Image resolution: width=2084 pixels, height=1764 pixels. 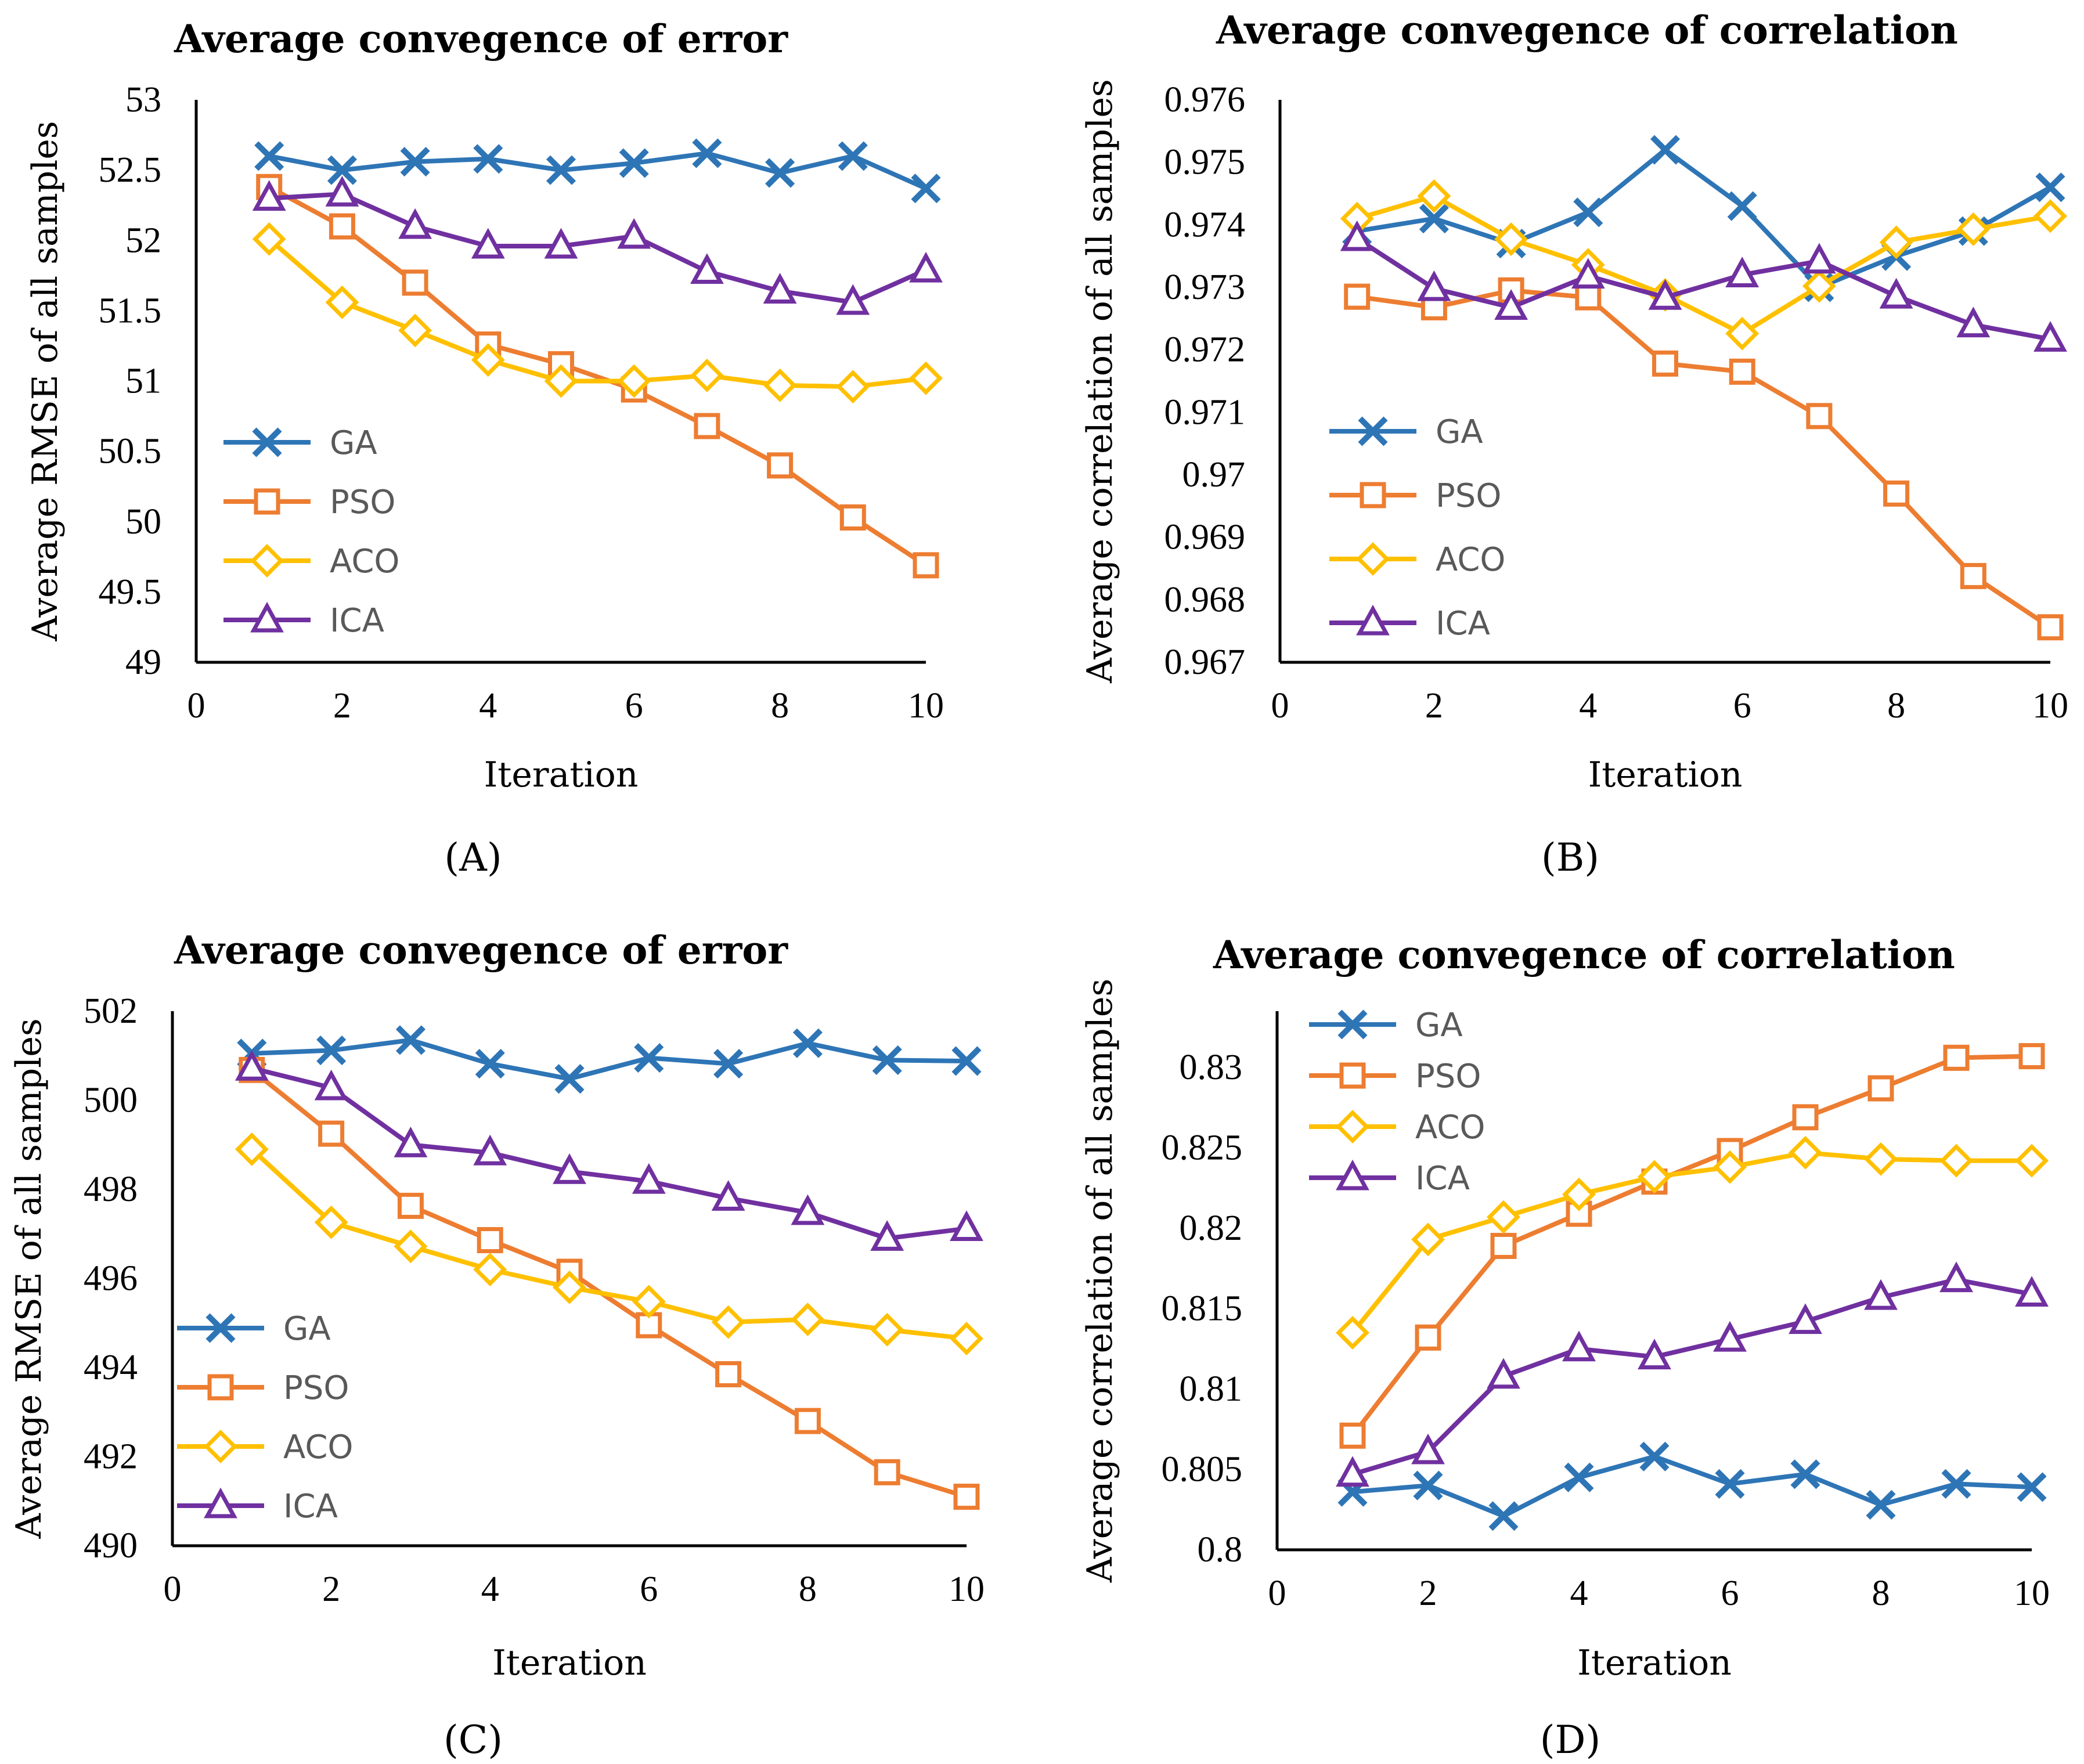 I want to click on y-tick-label: 0.97, so click(x=1214, y=475).